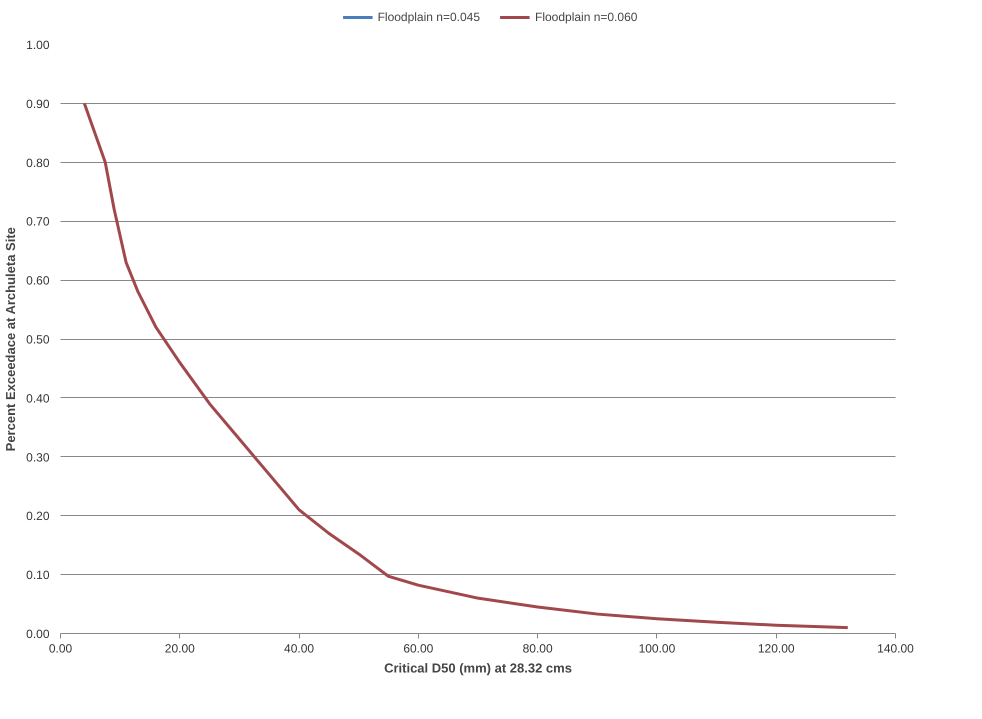 This screenshot has height=719, width=982. I want to click on y-tick-label: 0.60, so click(38, 281).